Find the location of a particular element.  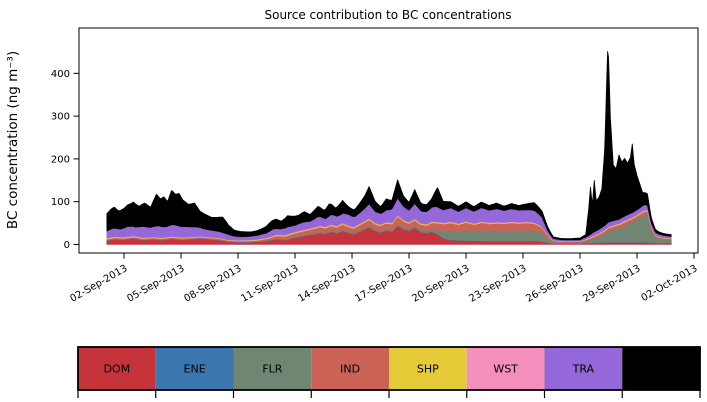

legend-swatch-BB is located at coordinates (661, 368).